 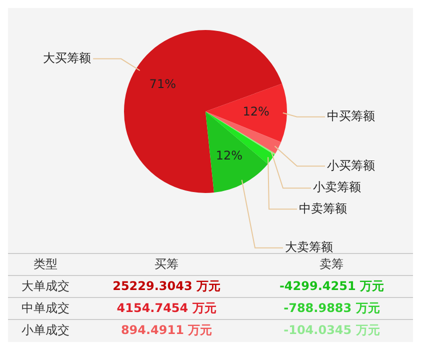 I want to click on text: -788.9883 万元, so click(x=331, y=308).